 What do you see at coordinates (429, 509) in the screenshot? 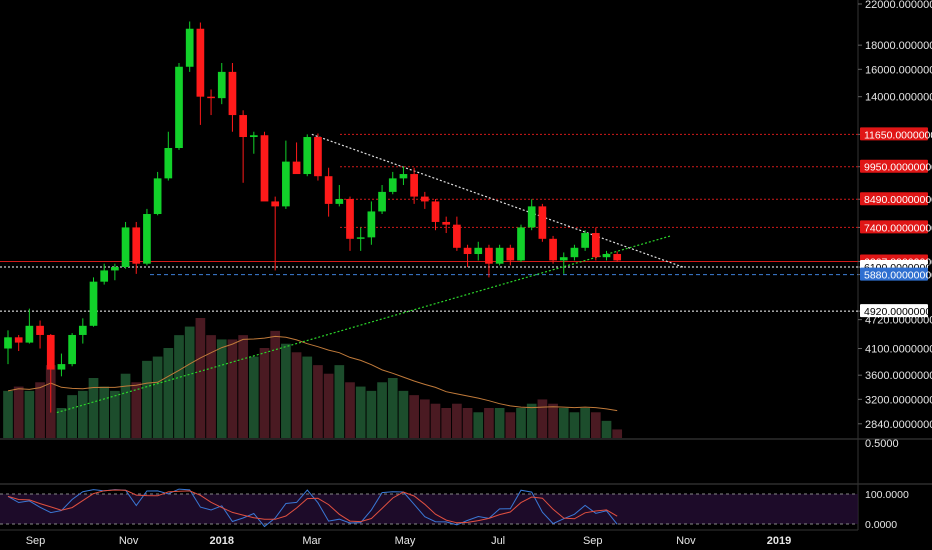
I see `stoch-band` at bounding box center [429, 509].